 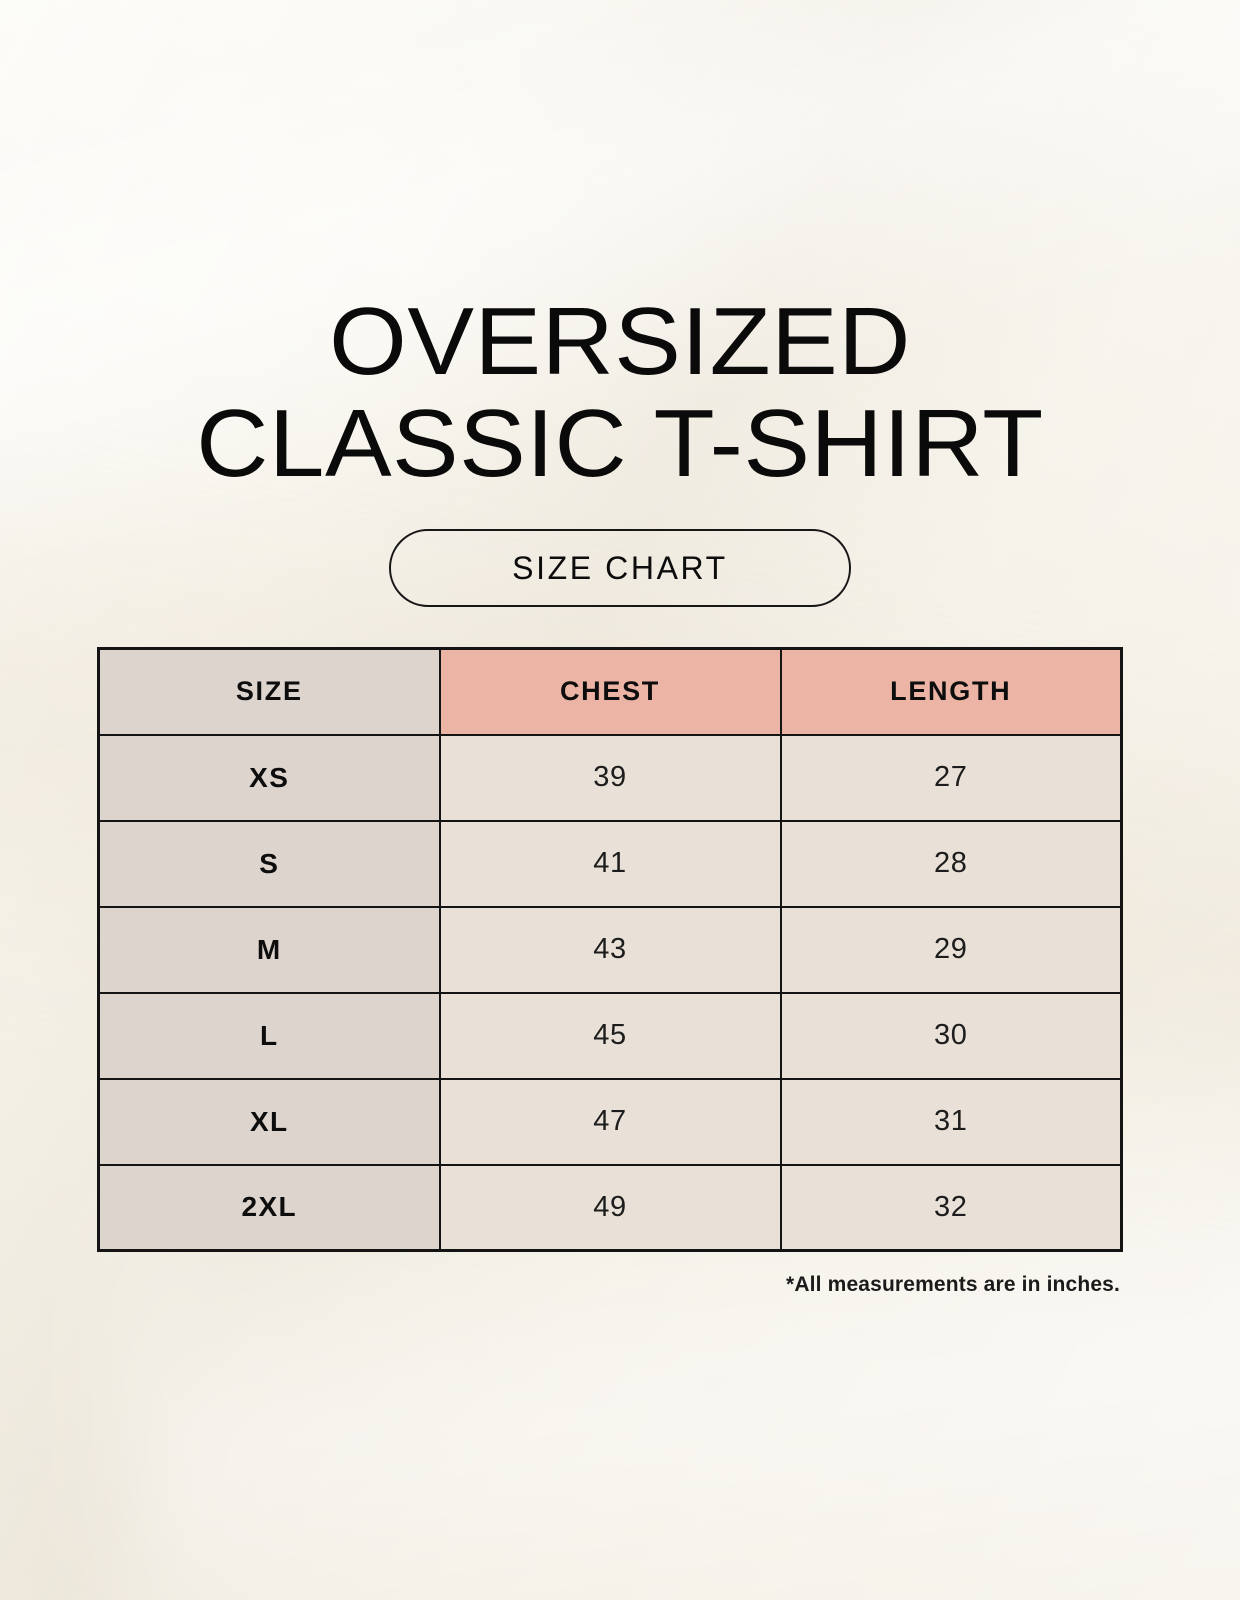 I want to click on chest-value: 49, so click(x=610, y=1206).